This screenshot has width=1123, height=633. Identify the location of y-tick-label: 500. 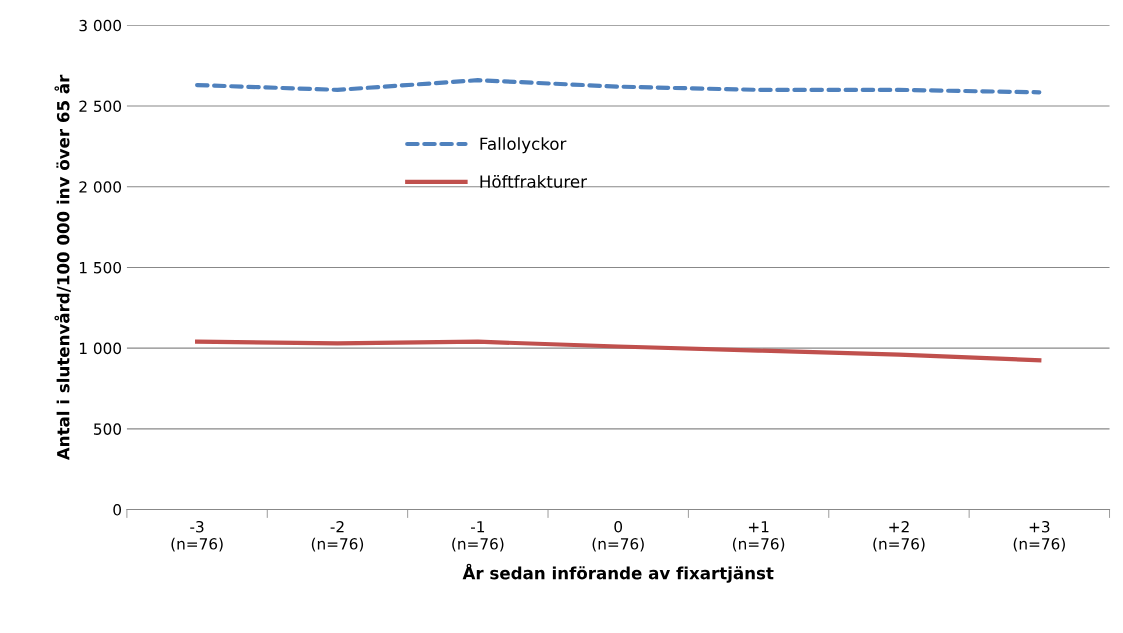
(108, 429).